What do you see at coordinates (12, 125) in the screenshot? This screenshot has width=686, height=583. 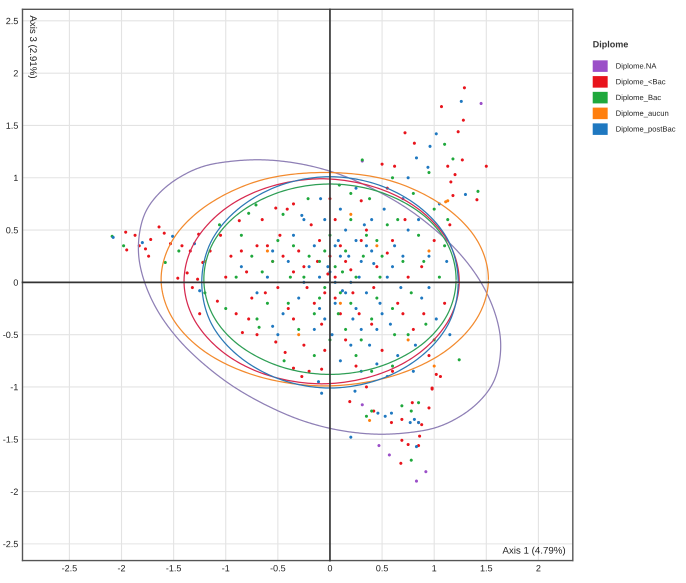 I see `y-tick-label: 1.5` at bounding box center [12, 125].